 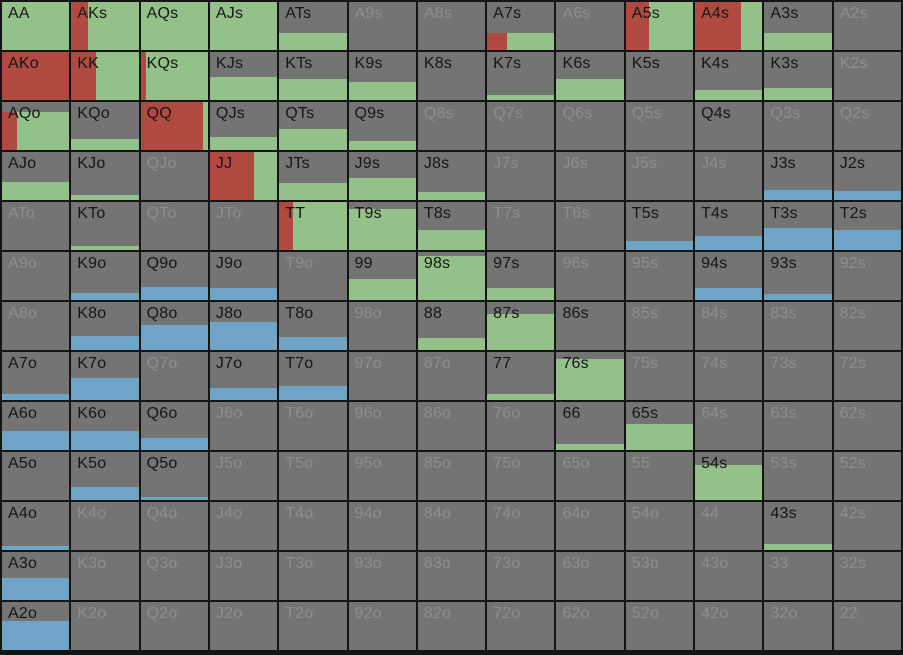 What do you see at coordinates (36, 376) in the screenshot?
I see `cell-A7o: A7o` at bounding box center [36, 376].